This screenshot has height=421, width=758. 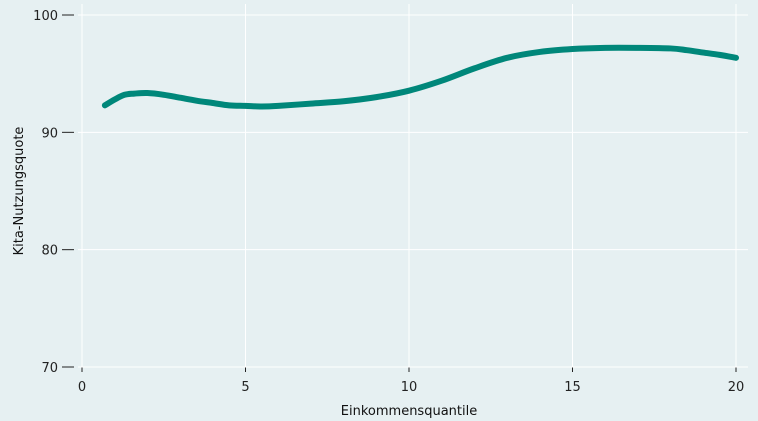 I want to click on x-tick-label: 10, so click(x=409, y=387).